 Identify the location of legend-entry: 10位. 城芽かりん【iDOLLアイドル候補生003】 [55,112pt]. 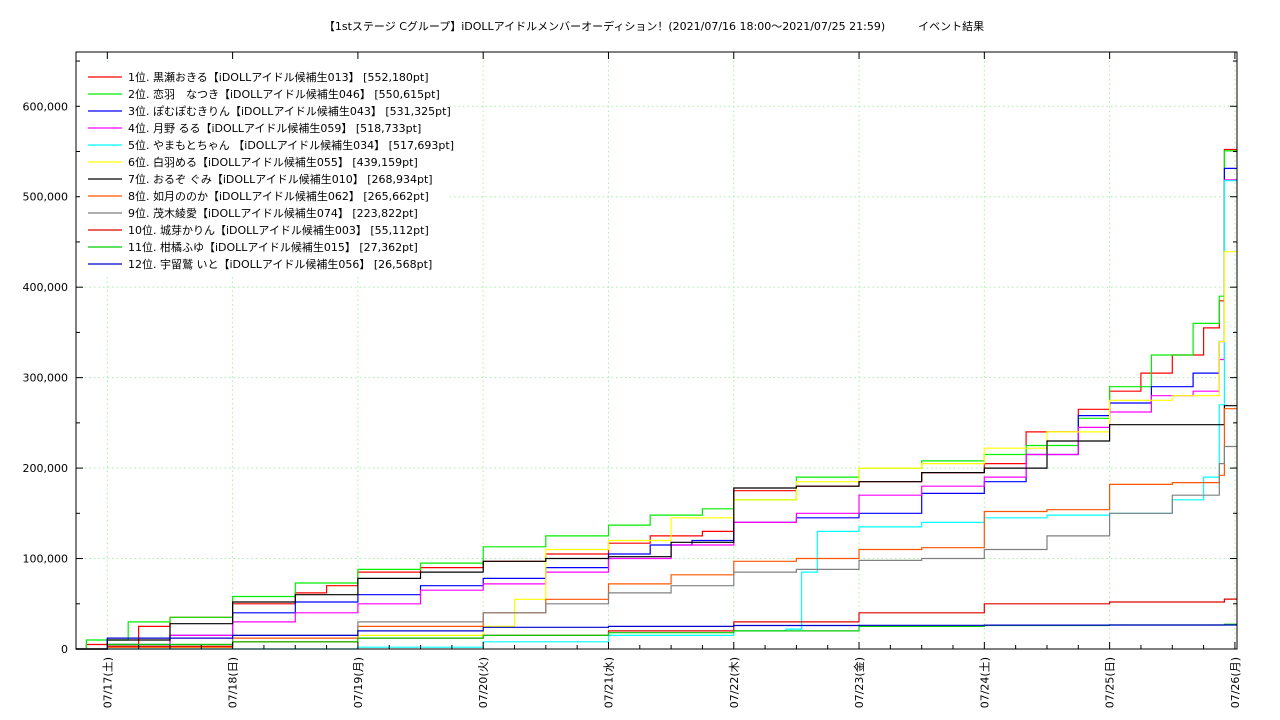
(278, 230).